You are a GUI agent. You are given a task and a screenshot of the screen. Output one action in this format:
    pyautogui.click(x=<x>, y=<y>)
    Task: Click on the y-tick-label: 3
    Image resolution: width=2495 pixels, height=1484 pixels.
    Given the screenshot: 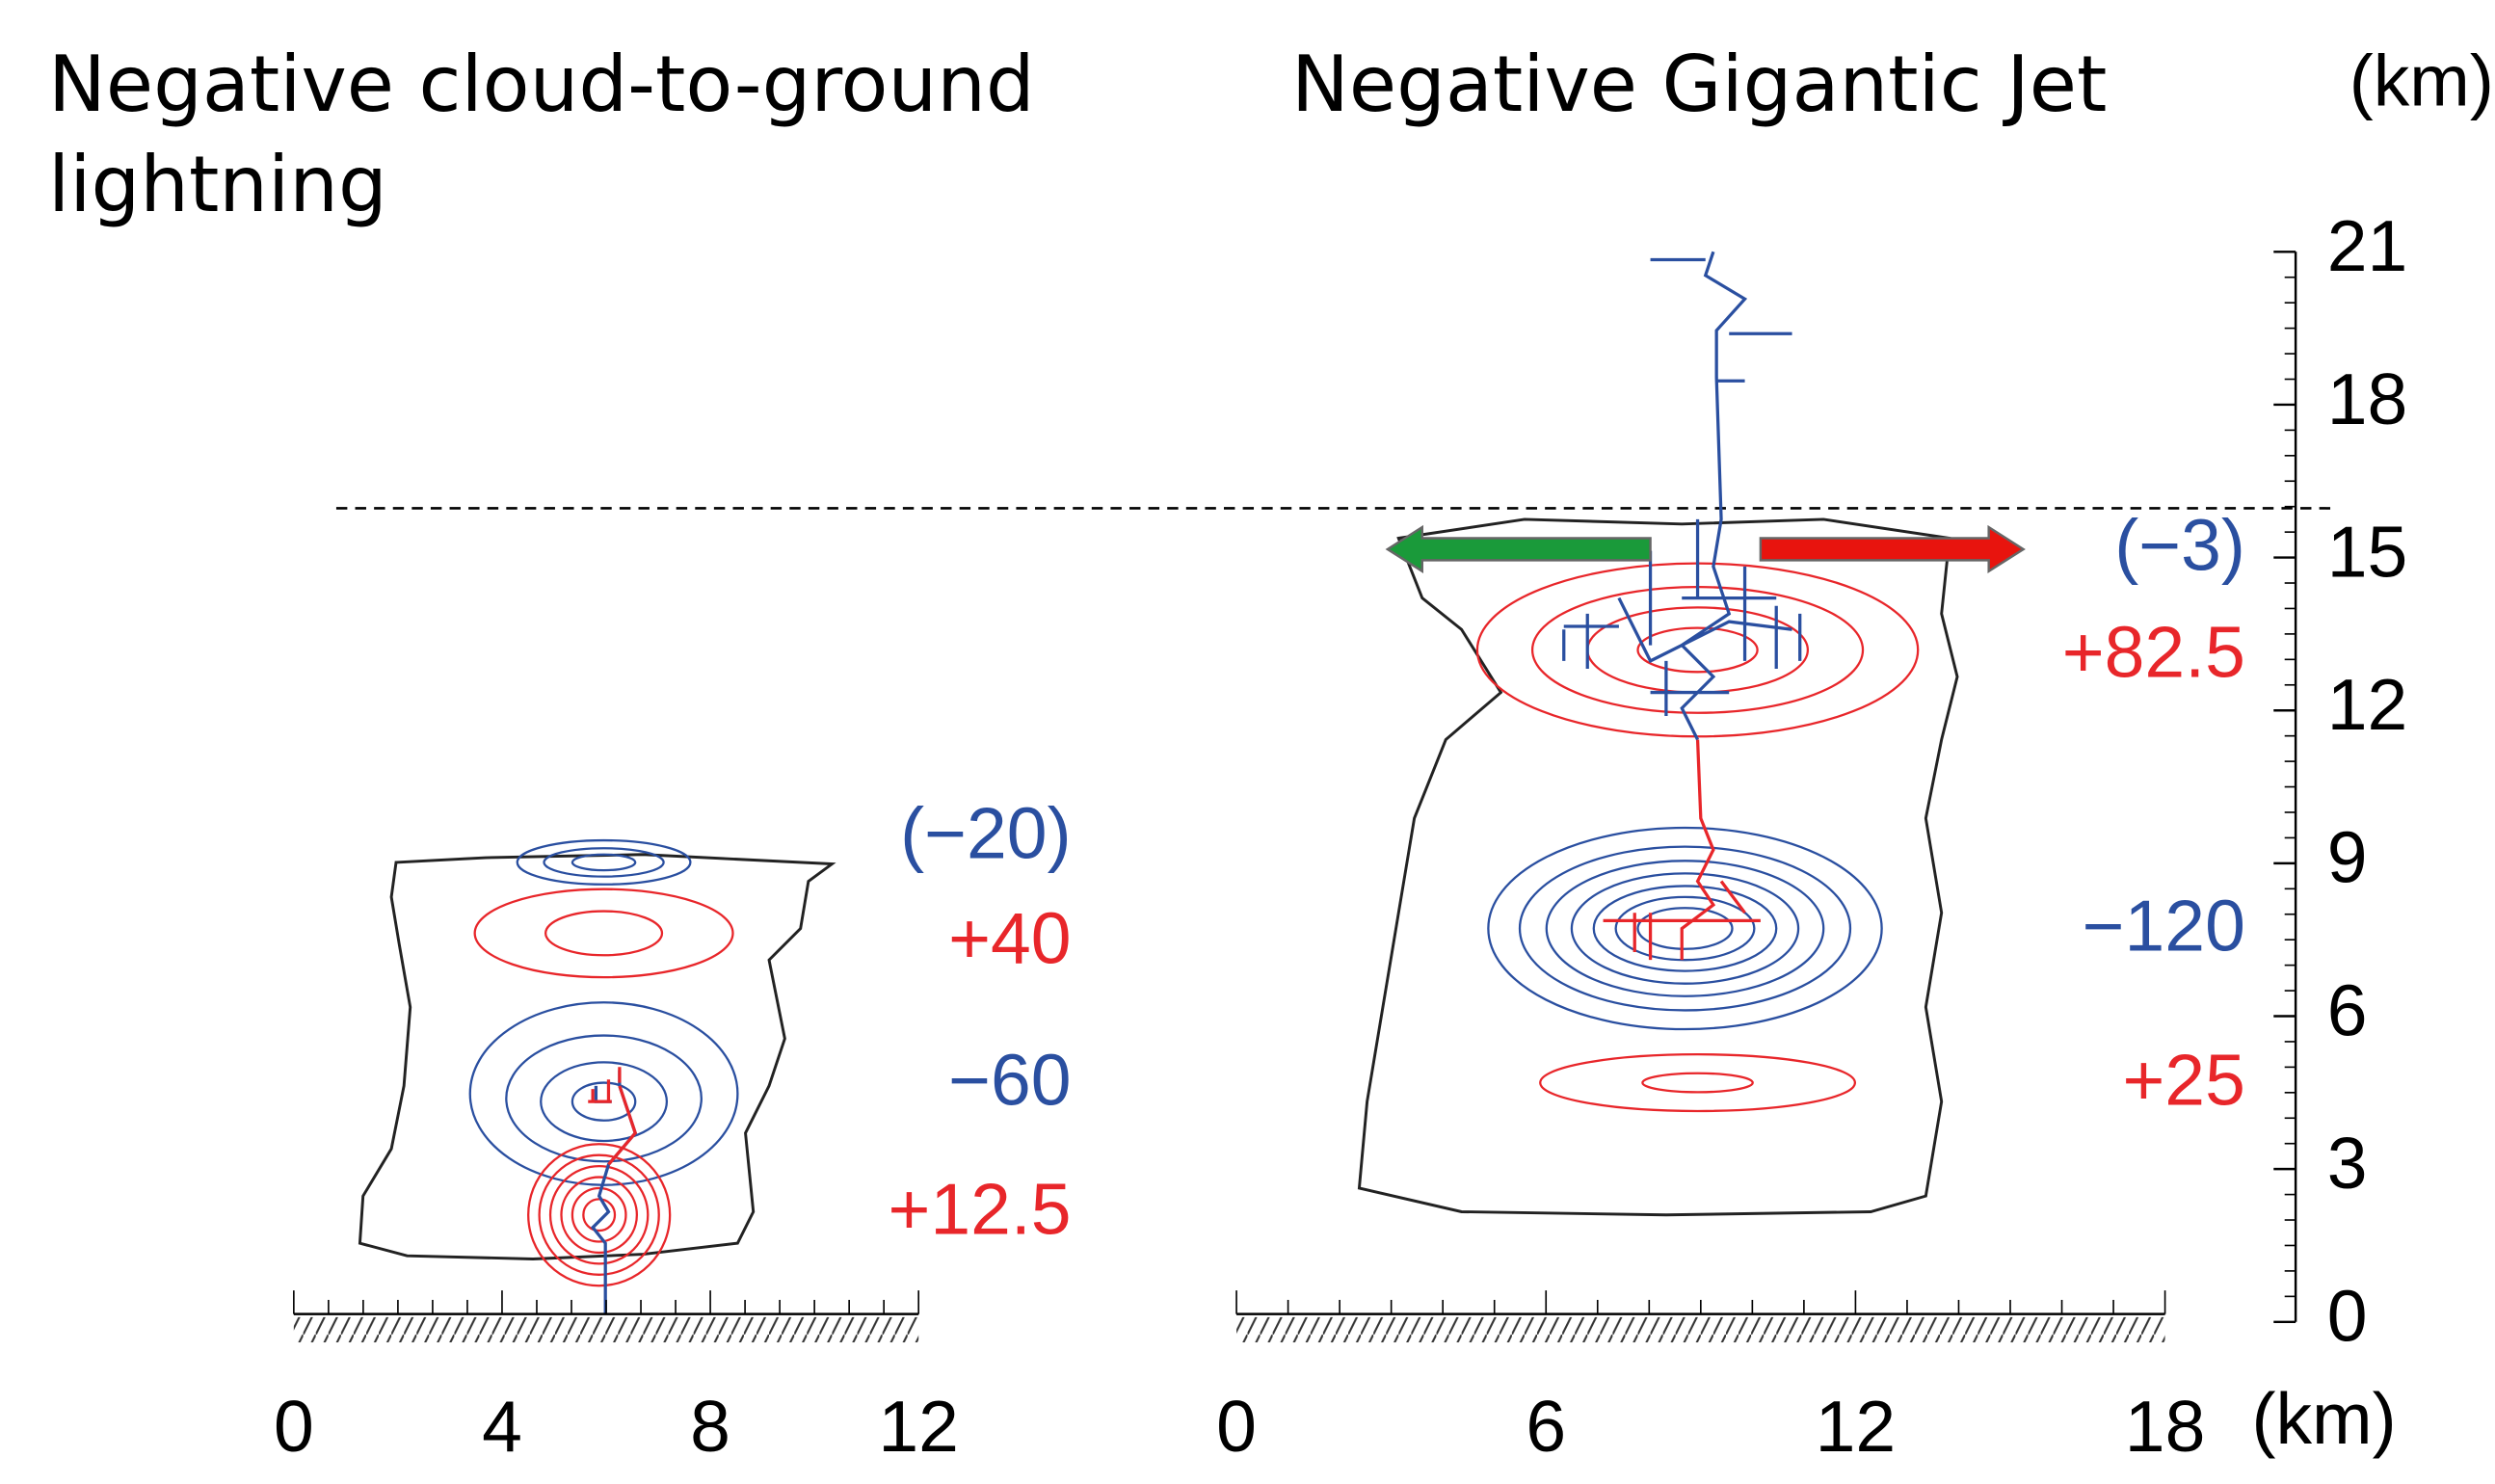 What is the action you would take?
    pyautogui.click(x=2347, y=1163)
    